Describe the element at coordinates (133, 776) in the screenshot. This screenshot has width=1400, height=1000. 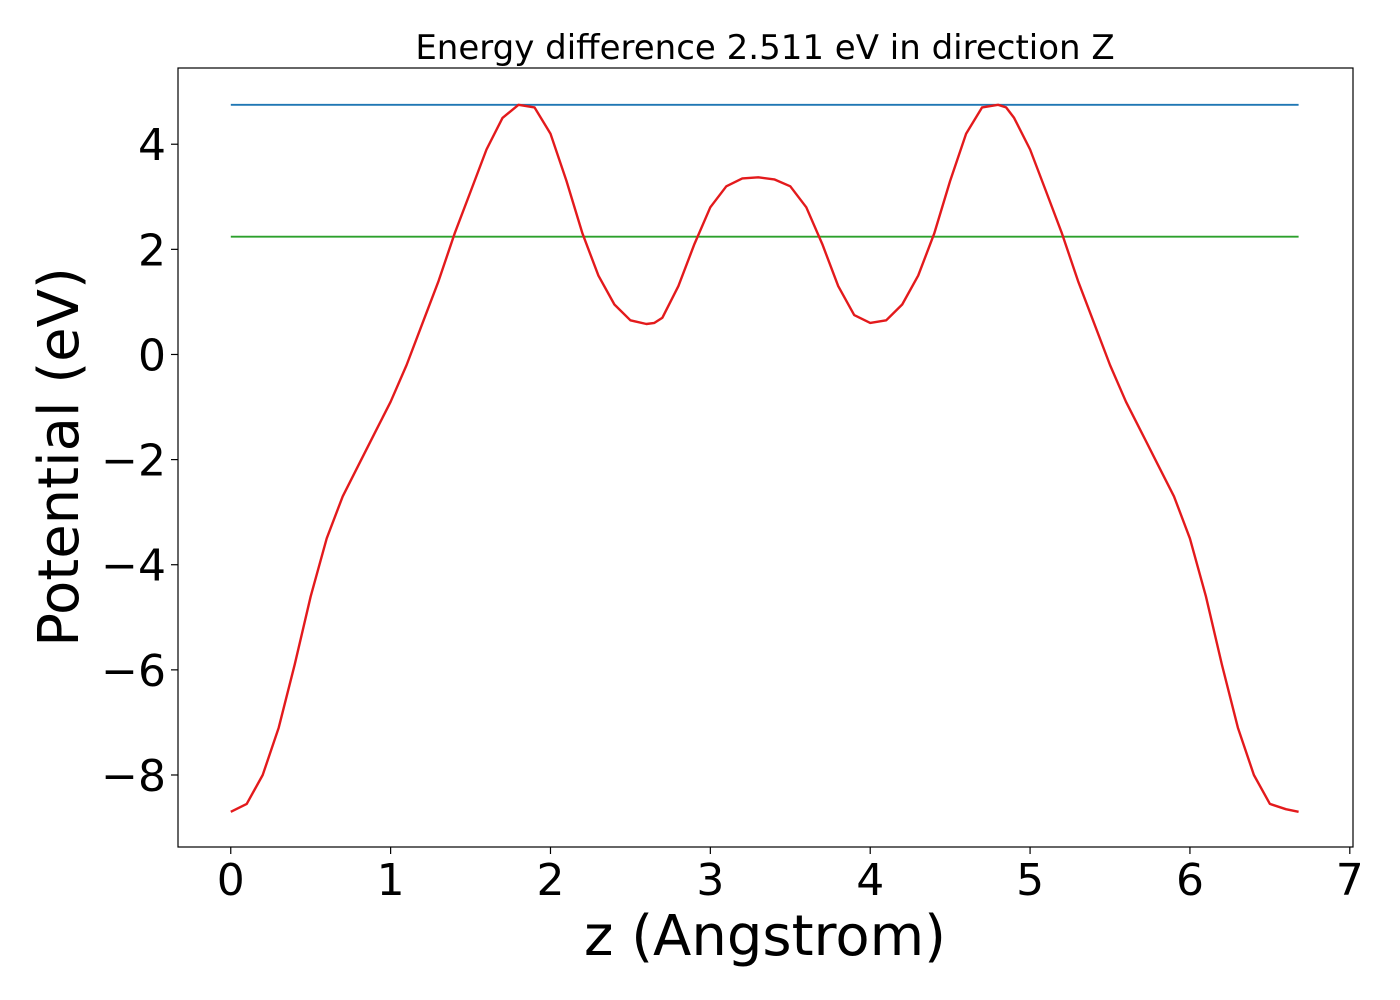
I see `y-tick-label: −8` at that location.